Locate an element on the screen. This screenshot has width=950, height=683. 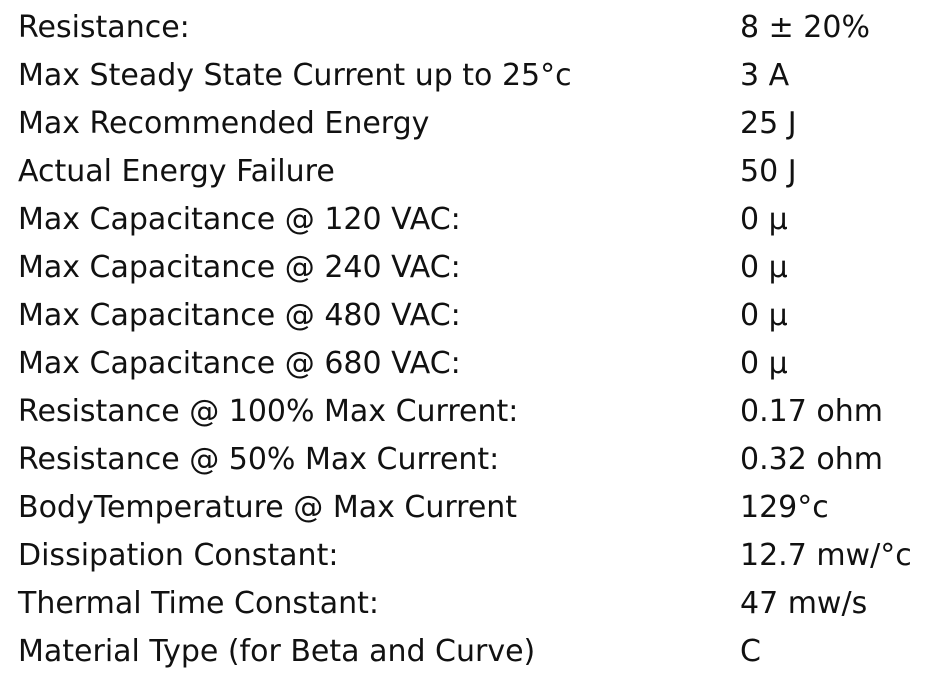
spec-label: Max Capacitance @ 480 VAC: is located at coordinates (239, 315).